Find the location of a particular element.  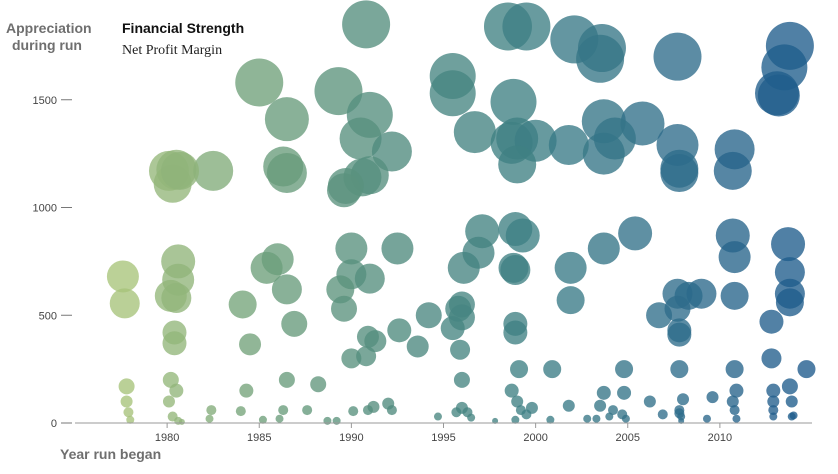

x-tick-label: 1985 is located at coordinates (259, 438).